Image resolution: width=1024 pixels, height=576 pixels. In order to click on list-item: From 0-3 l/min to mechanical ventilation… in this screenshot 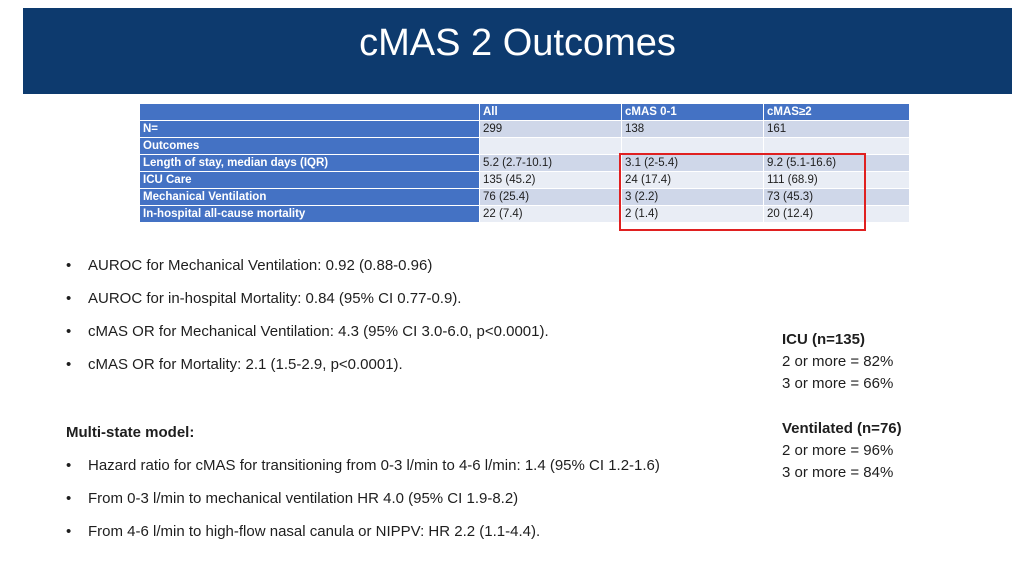, I will do `click(426, 499)`.